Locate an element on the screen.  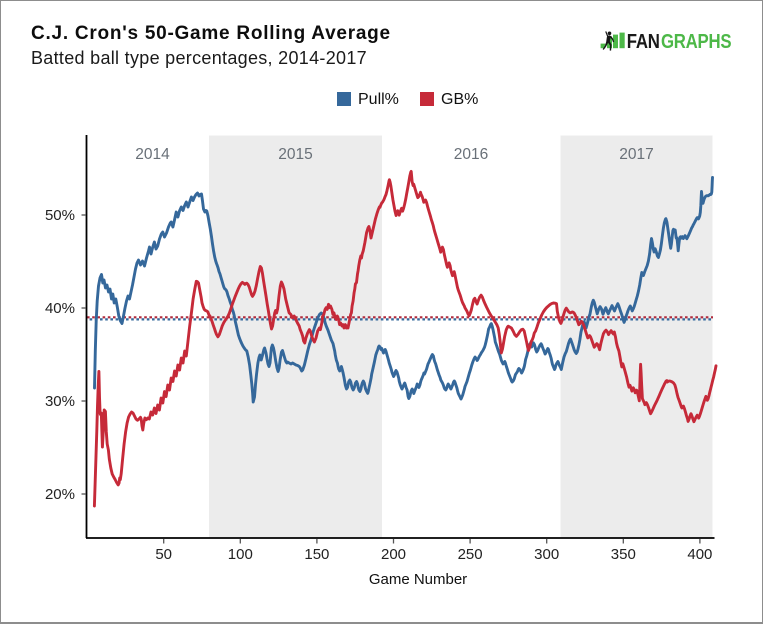
svg-text: Game Number is located at coordinates (418, 579).